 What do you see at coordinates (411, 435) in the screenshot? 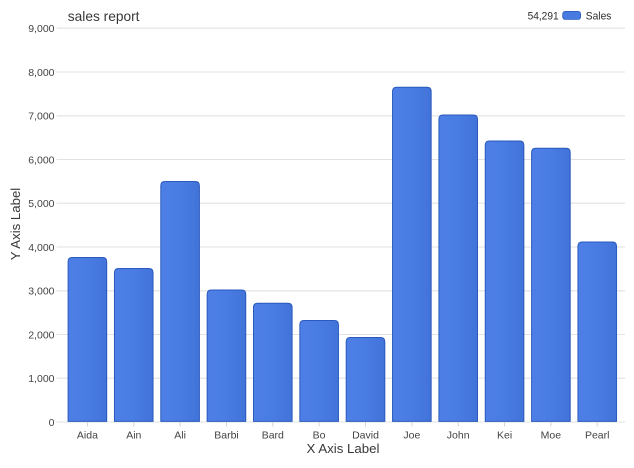
I see `svg-text: Joe` at bounding box center [411, 435].